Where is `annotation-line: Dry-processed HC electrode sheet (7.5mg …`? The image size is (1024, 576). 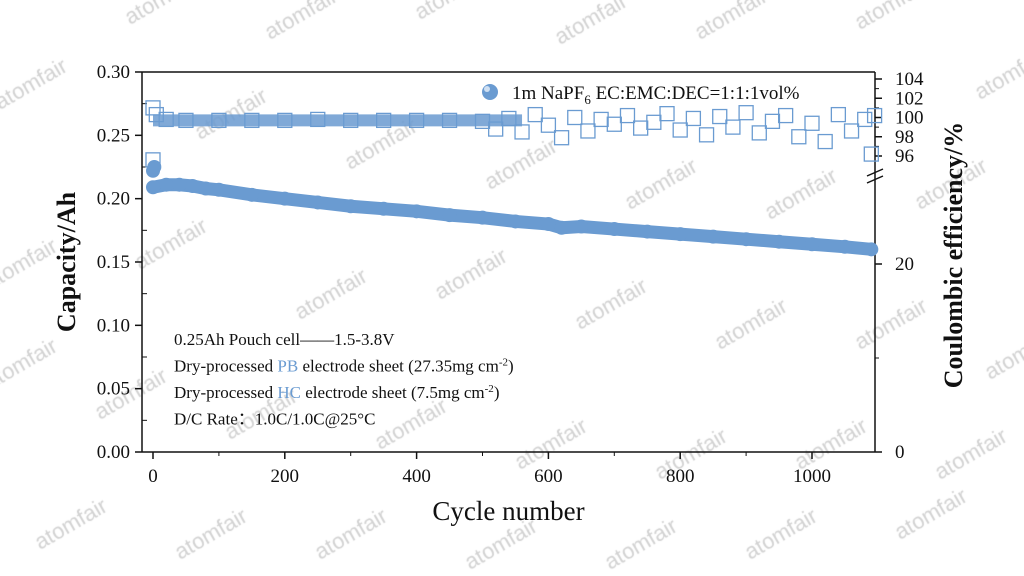
annotation-line: Dry-processed HC electrode sheet (7.5mg … is located at coordinates (336, 392).